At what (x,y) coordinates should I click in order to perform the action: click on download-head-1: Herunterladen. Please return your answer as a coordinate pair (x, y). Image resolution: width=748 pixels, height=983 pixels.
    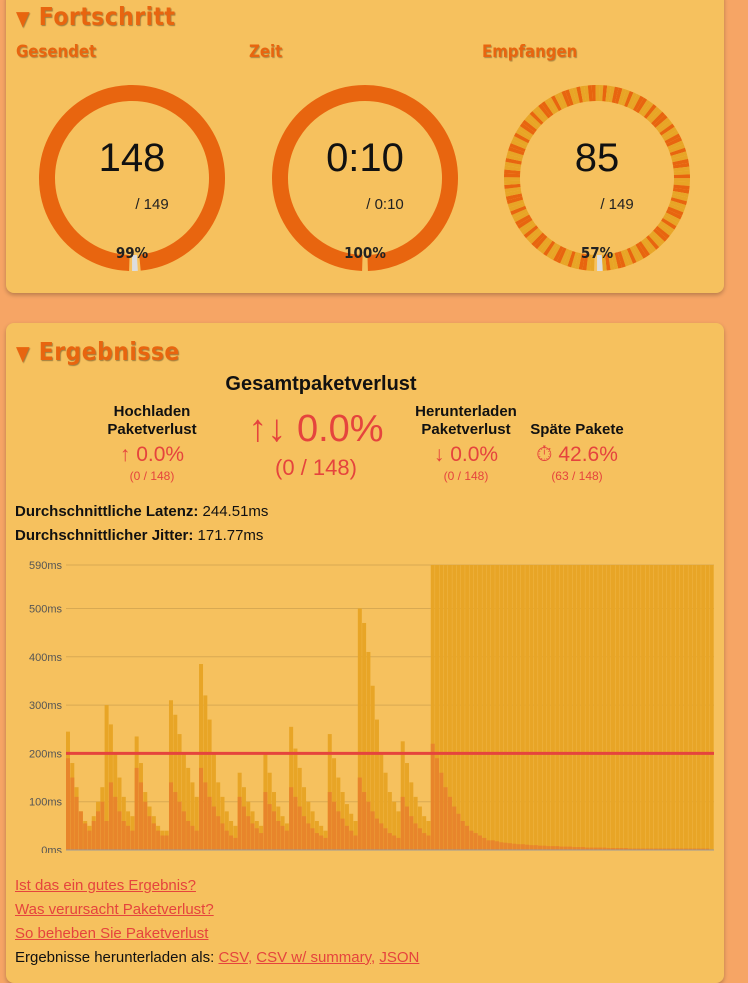
    Looking at the image, I should click on (466, 412).